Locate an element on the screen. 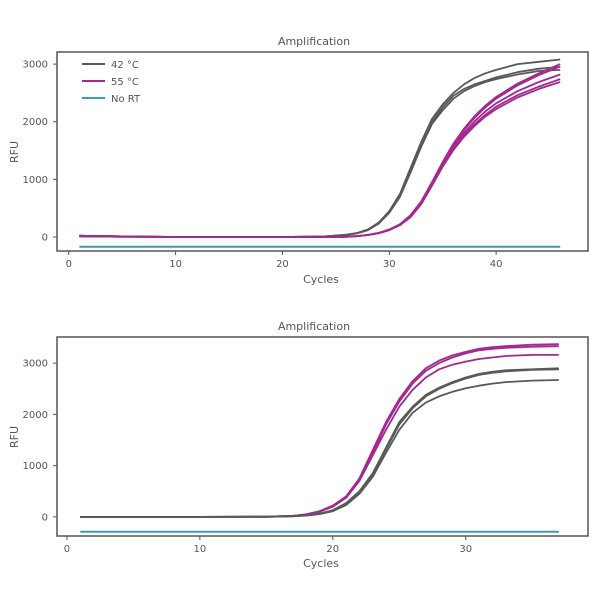 The image size is (600, 604). legend: 42 °C 55 °C No RT is located at coordinates (111, 82).